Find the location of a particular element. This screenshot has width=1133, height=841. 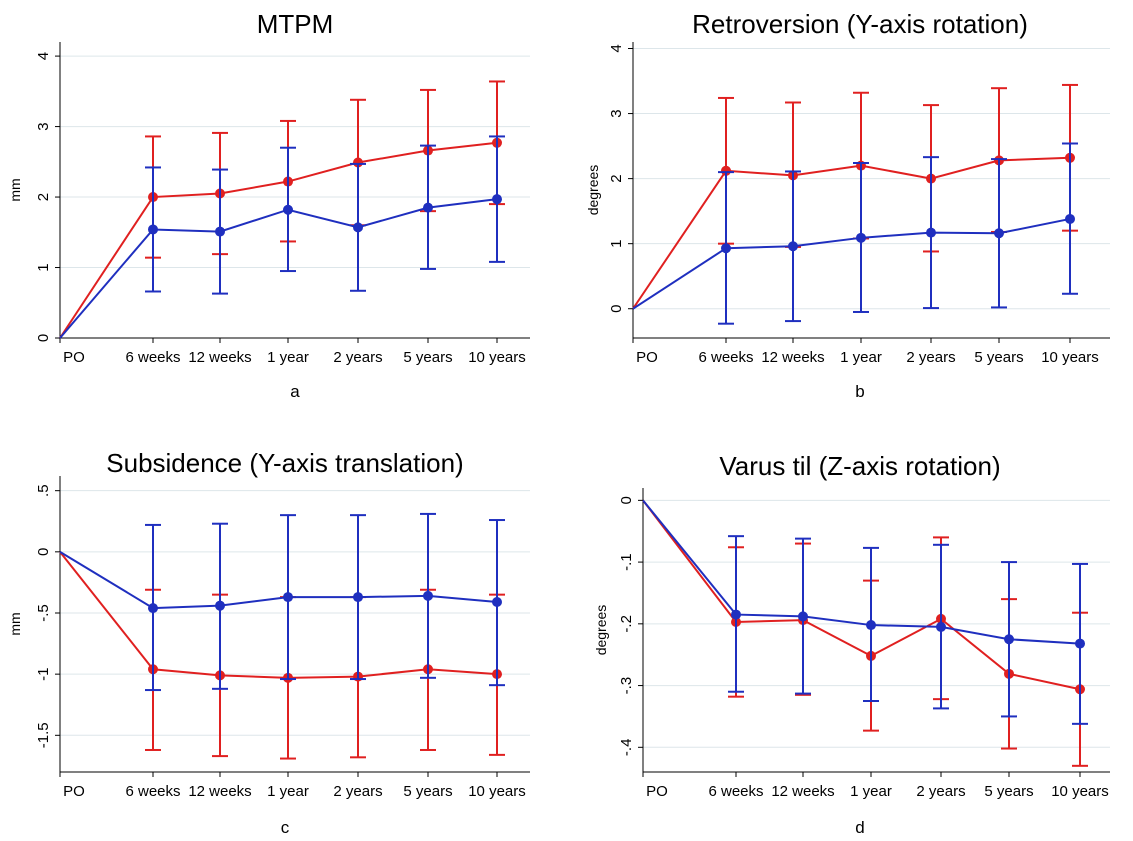

y-tick-label: -.5 is located at coordinates (43, 613).